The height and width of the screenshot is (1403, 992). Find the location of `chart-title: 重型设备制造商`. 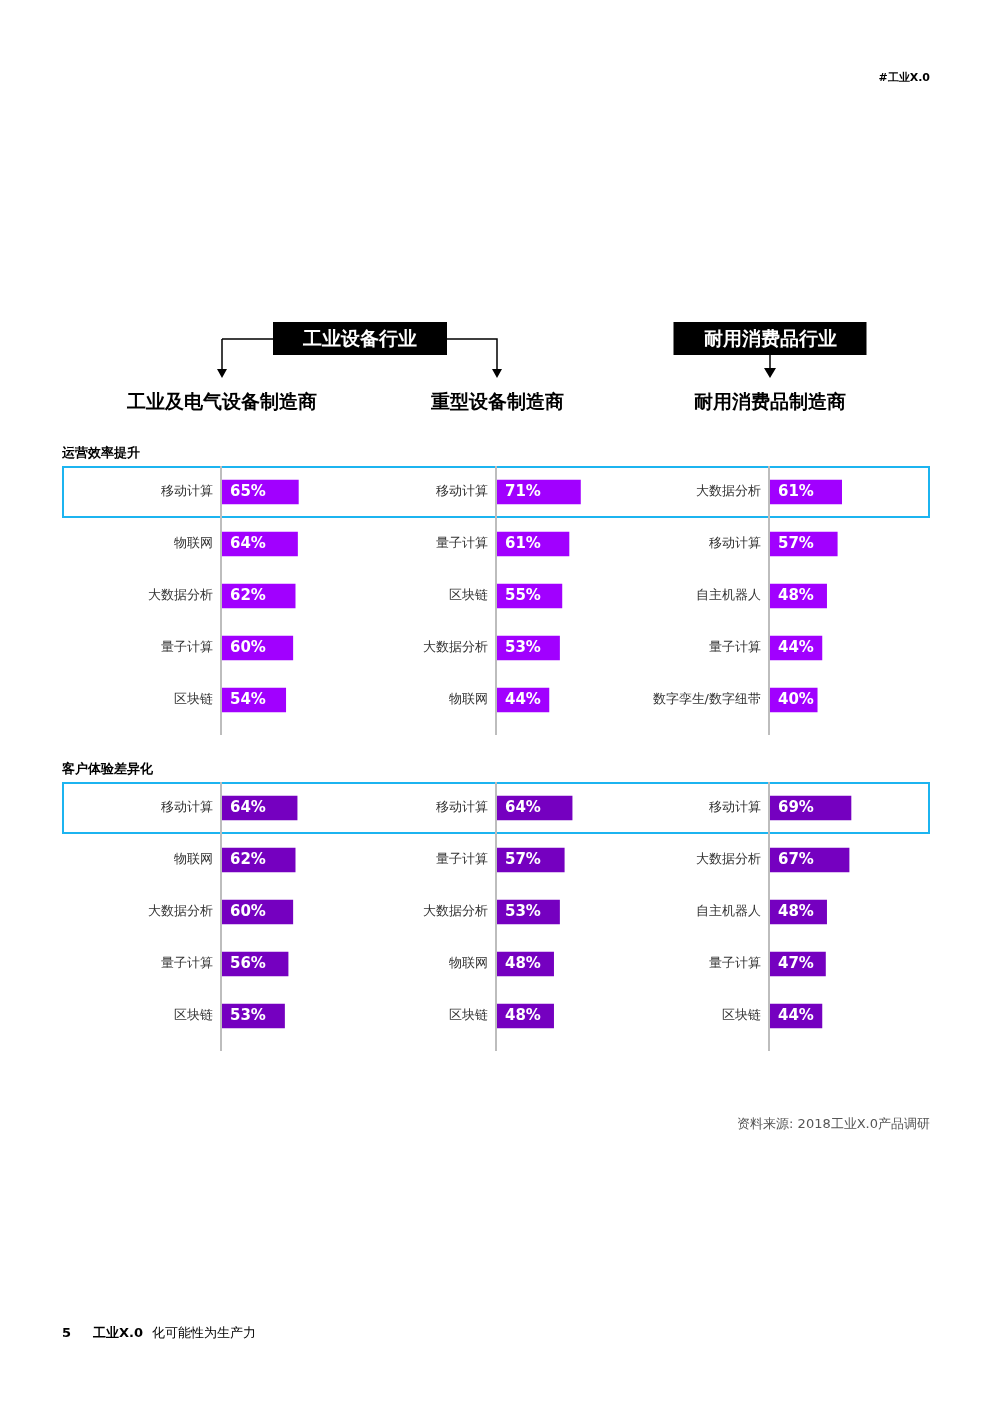

chart-title: 重型设备制造商 is located at coordinates (497, 401).